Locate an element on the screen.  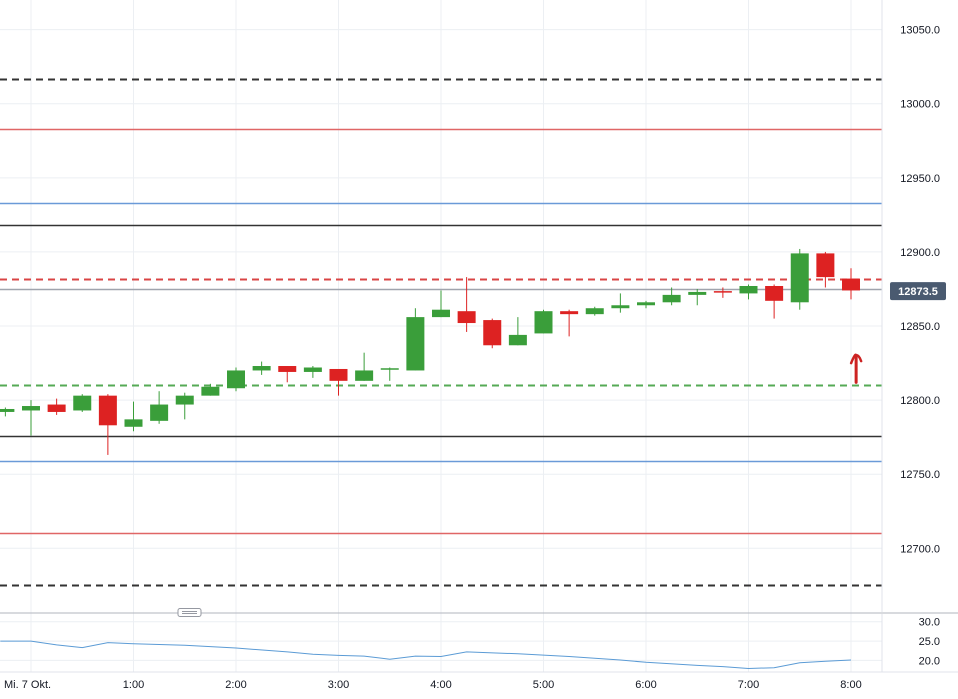
indicator-pane is located at coordinates (426, 655).